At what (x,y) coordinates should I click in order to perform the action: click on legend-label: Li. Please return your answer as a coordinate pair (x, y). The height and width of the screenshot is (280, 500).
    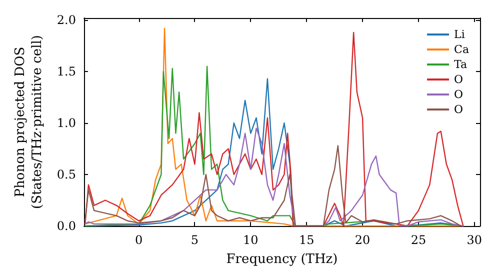
    Looking at the image, I should click on (460, 34).